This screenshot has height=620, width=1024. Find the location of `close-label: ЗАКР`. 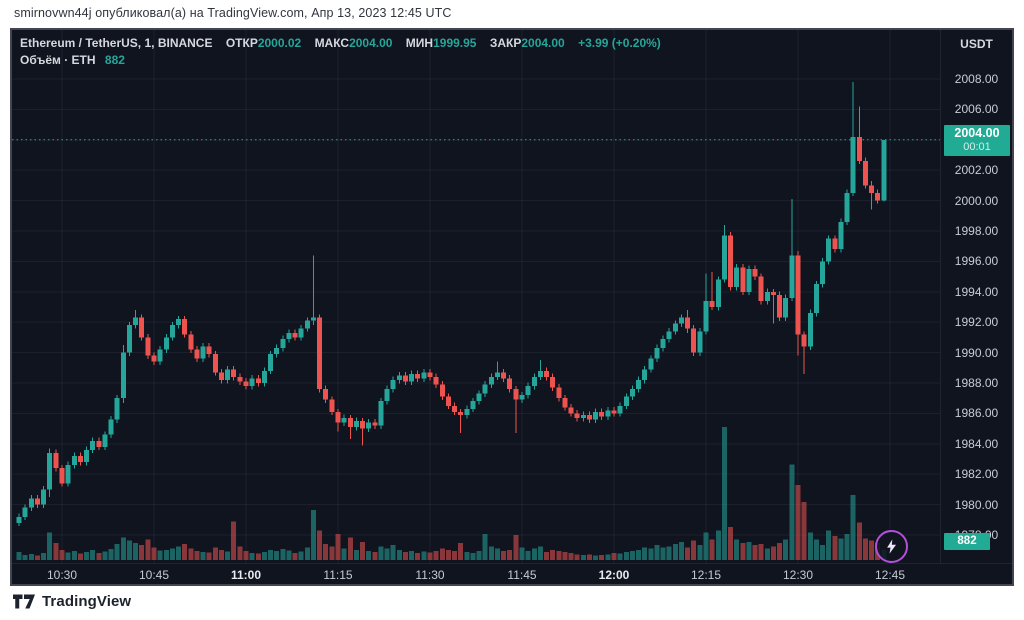

close-label: ЗАКР is located at coordinates (505, 43).